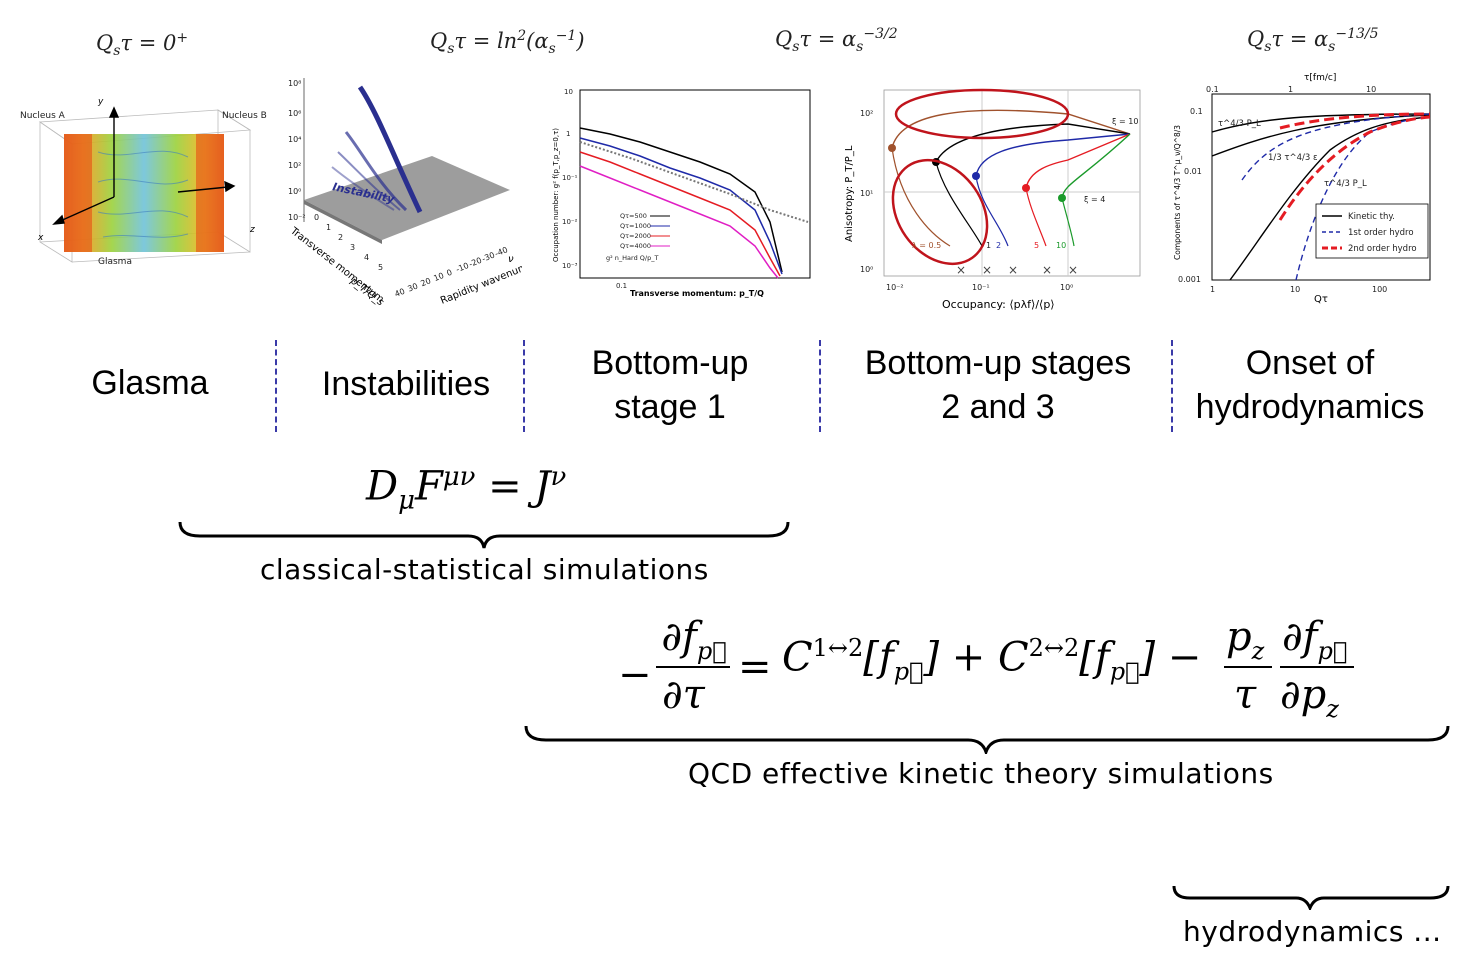 The height and width of the screenshot is (960, 1466). Describe the element at coordinates (635, 246) in the screenshot. I see `bu1-legend-item: Qτ=4000` at that location.